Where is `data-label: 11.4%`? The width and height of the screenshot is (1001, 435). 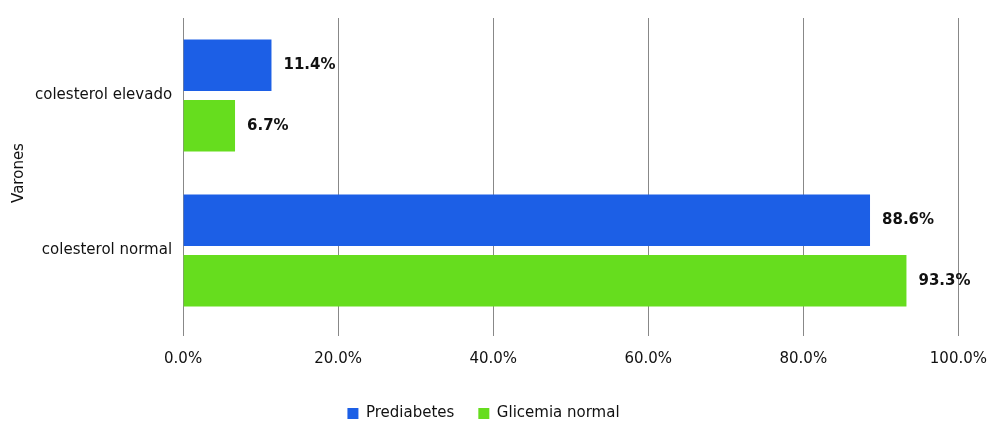
data-label: 11.4% is located at coordinates (309, 64).